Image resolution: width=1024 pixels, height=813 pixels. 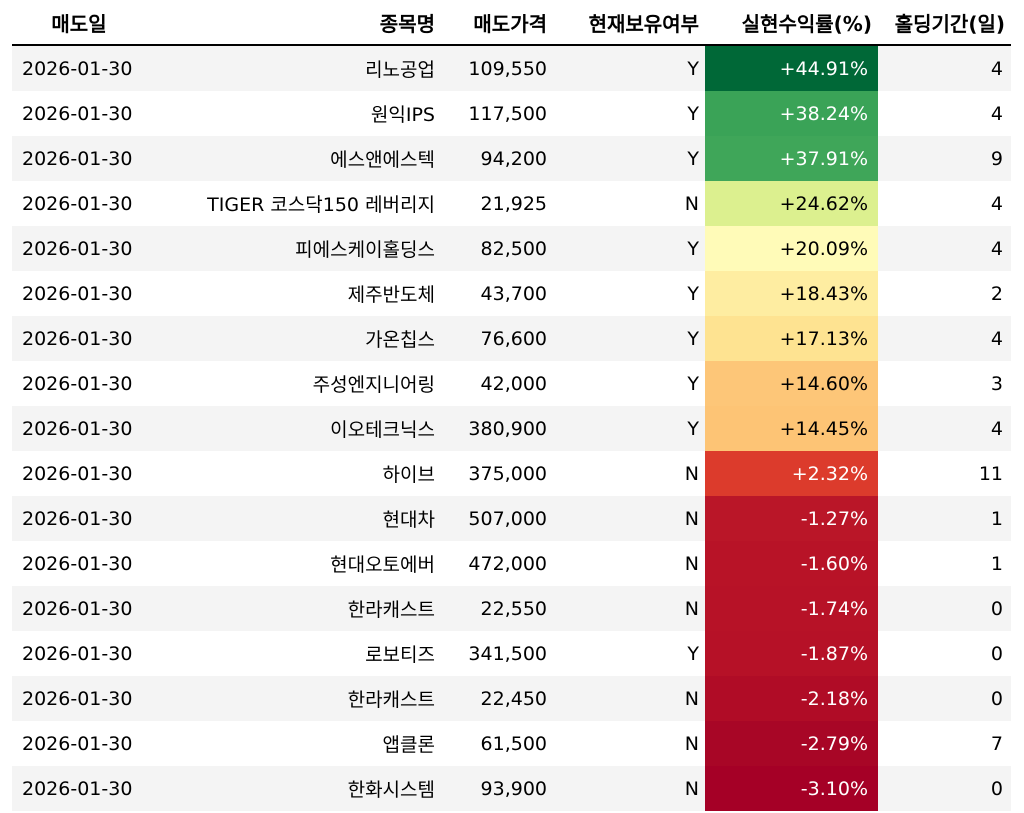 What do you see at coordinates (497, 383) in the screenshot?
I see `cell-sell-price: 42,000` at bounding box center [497, 383].